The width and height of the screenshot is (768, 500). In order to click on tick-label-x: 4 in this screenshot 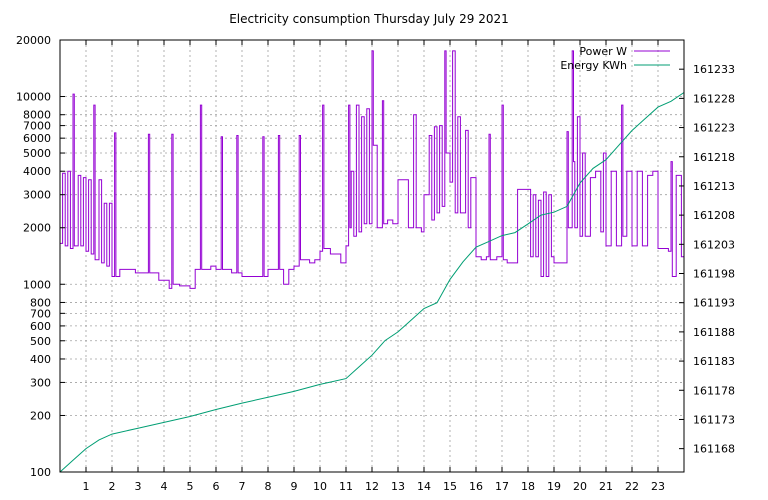, I will do `click(164, 486)`.